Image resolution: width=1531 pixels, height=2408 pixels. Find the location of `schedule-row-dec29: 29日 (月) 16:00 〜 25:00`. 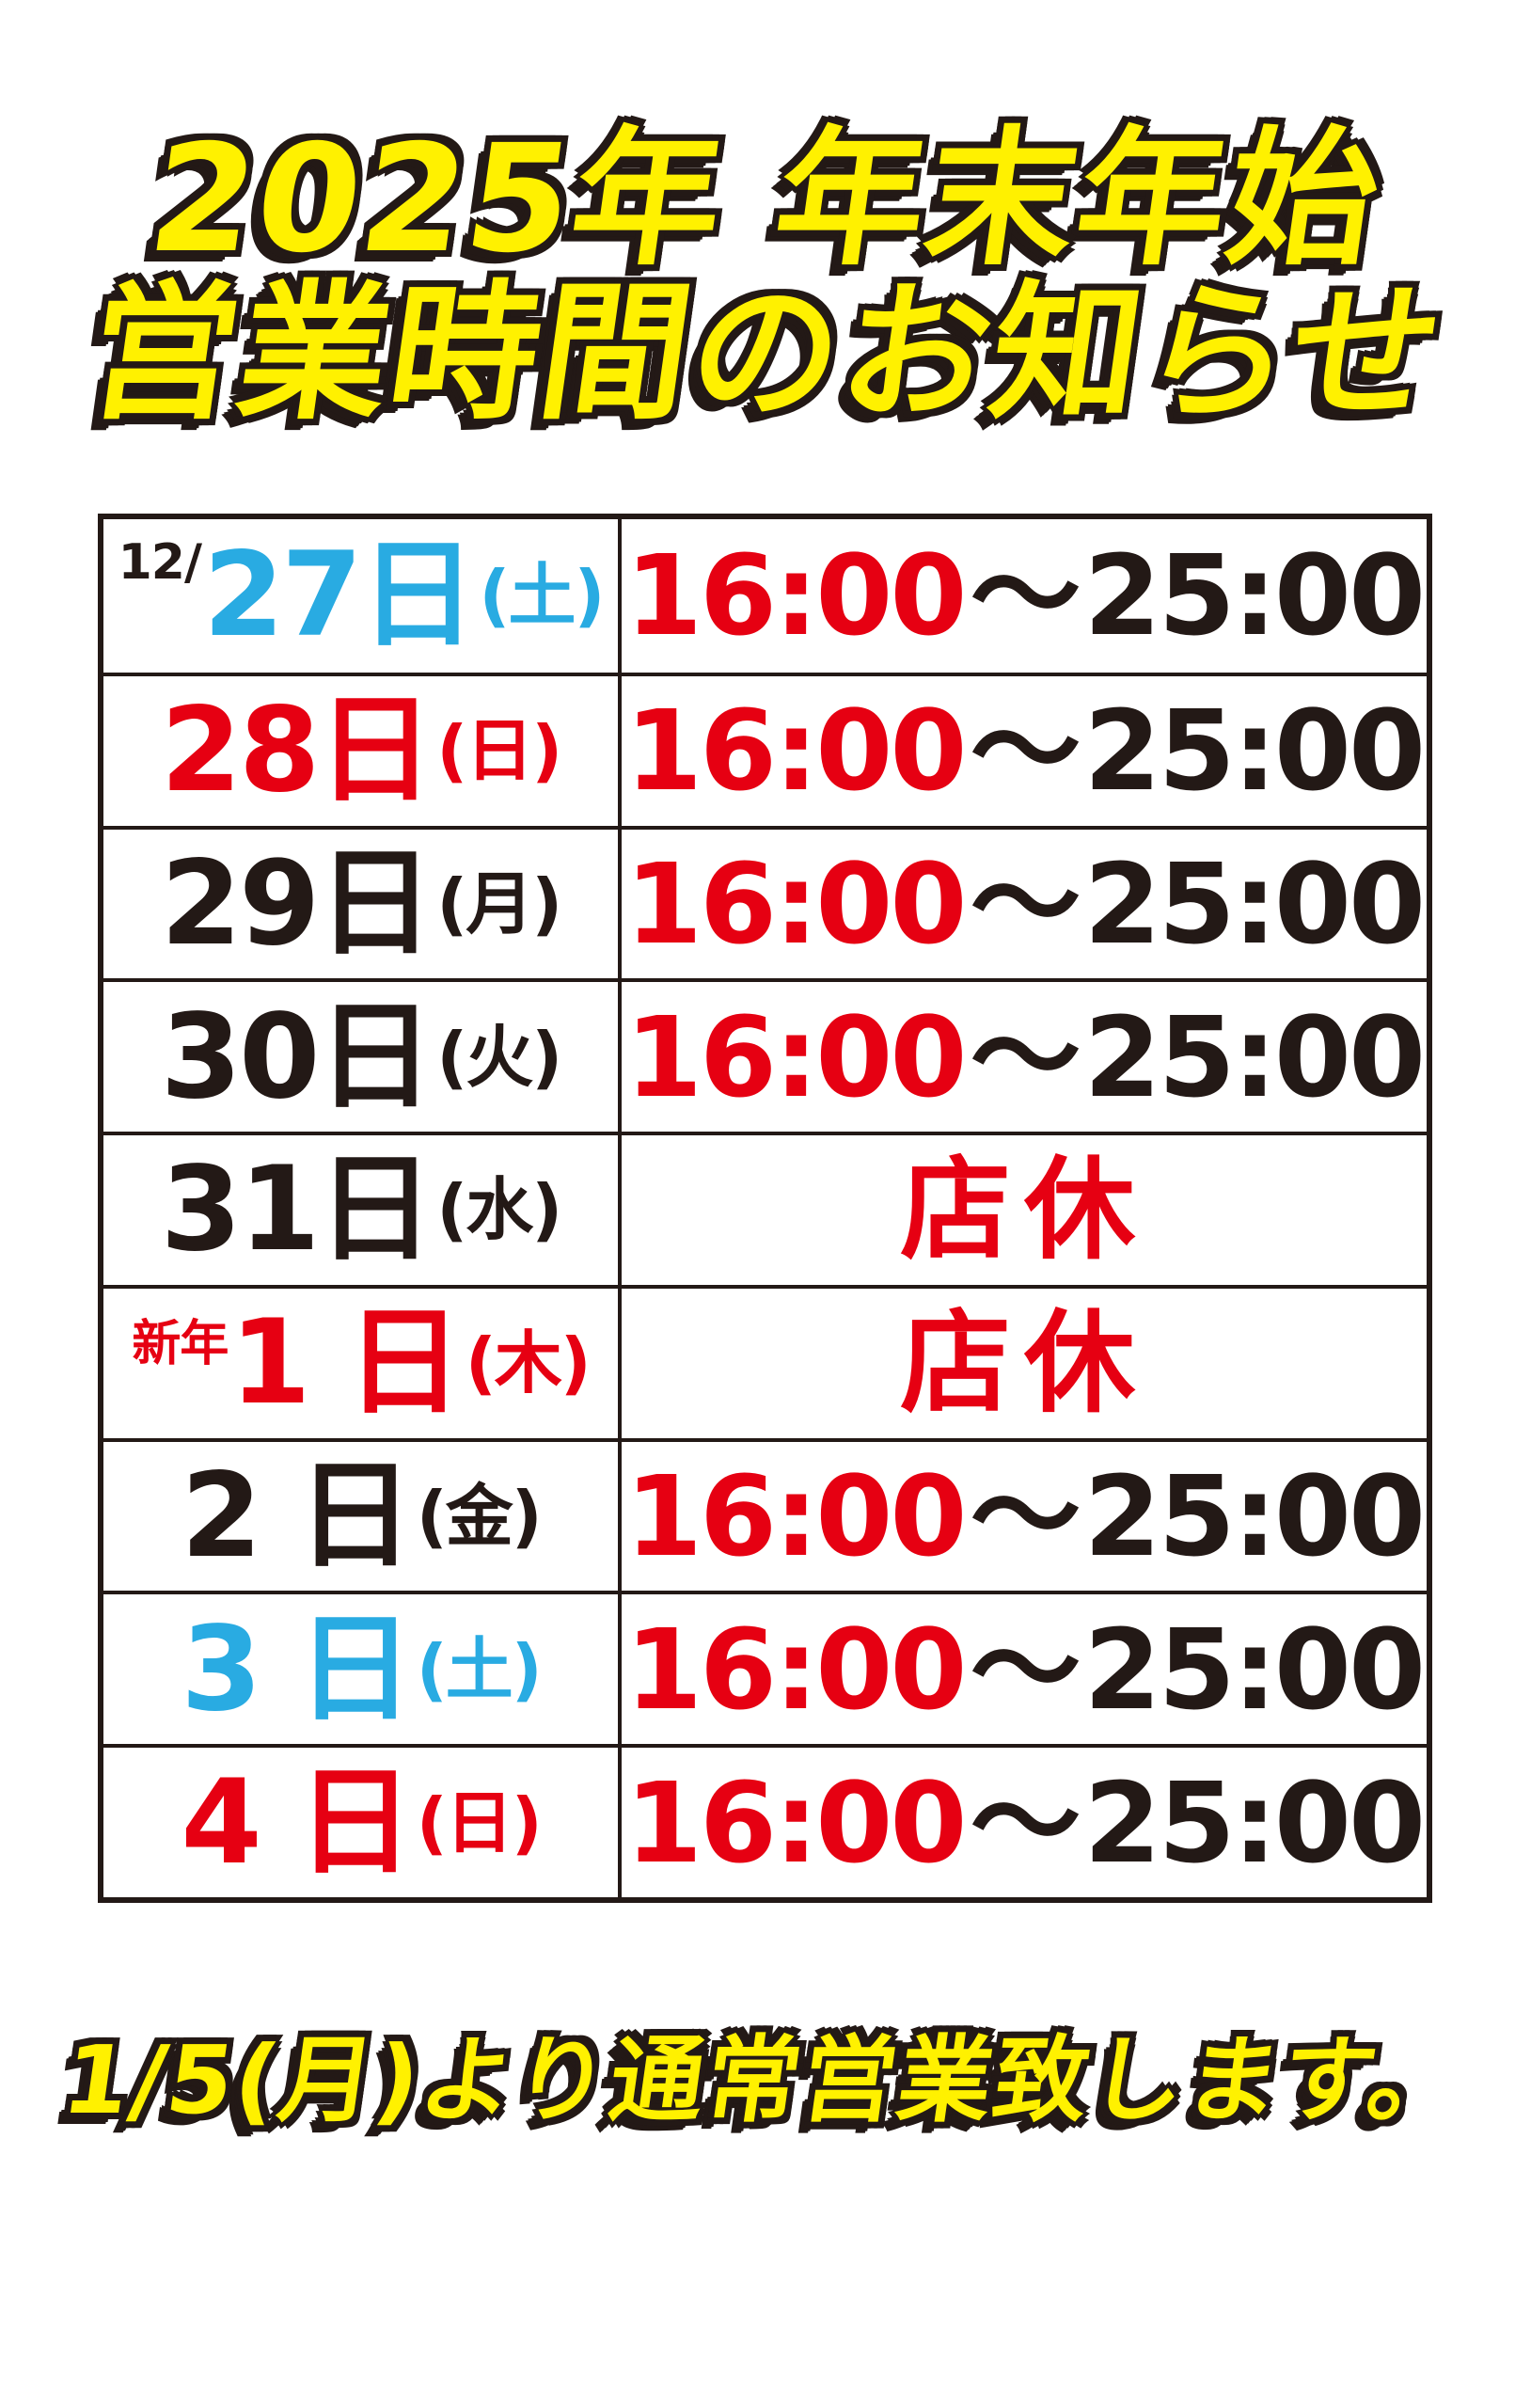

schedule-row-dec29: 29日 (月) 16:00 〜 25:00 is located at coordinates (765, 902).